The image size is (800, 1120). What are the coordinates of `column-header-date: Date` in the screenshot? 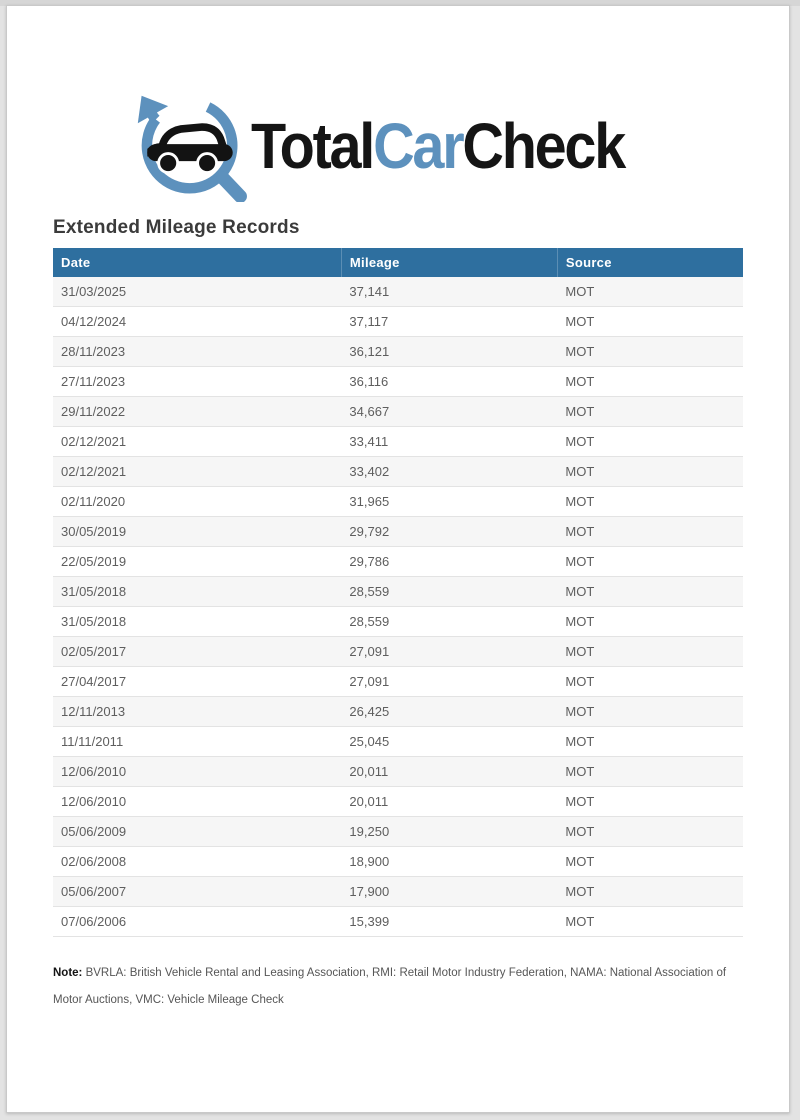 It's located at (197, 262).